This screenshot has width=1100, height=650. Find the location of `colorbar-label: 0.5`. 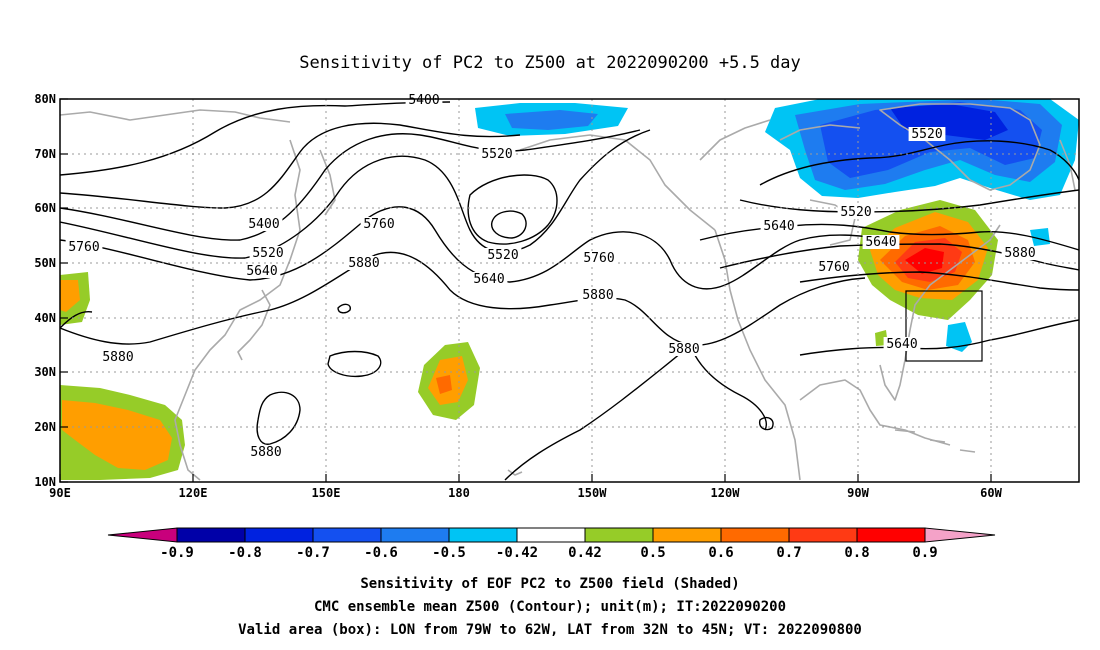

colorbar-label: 0.5 is located at coordinates (652, 553).